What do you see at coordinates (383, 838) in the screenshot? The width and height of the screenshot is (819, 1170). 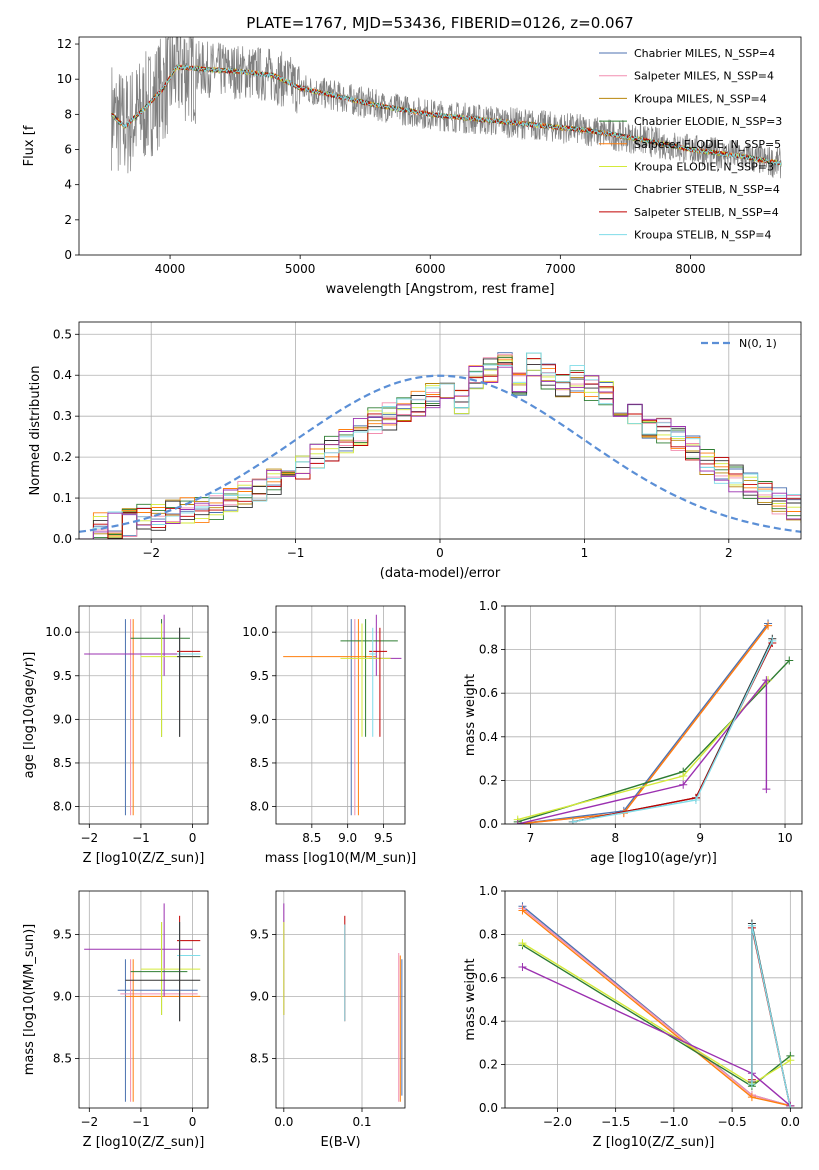 I see `x-tick-label: 9.5` at bounding box center [383, 838].